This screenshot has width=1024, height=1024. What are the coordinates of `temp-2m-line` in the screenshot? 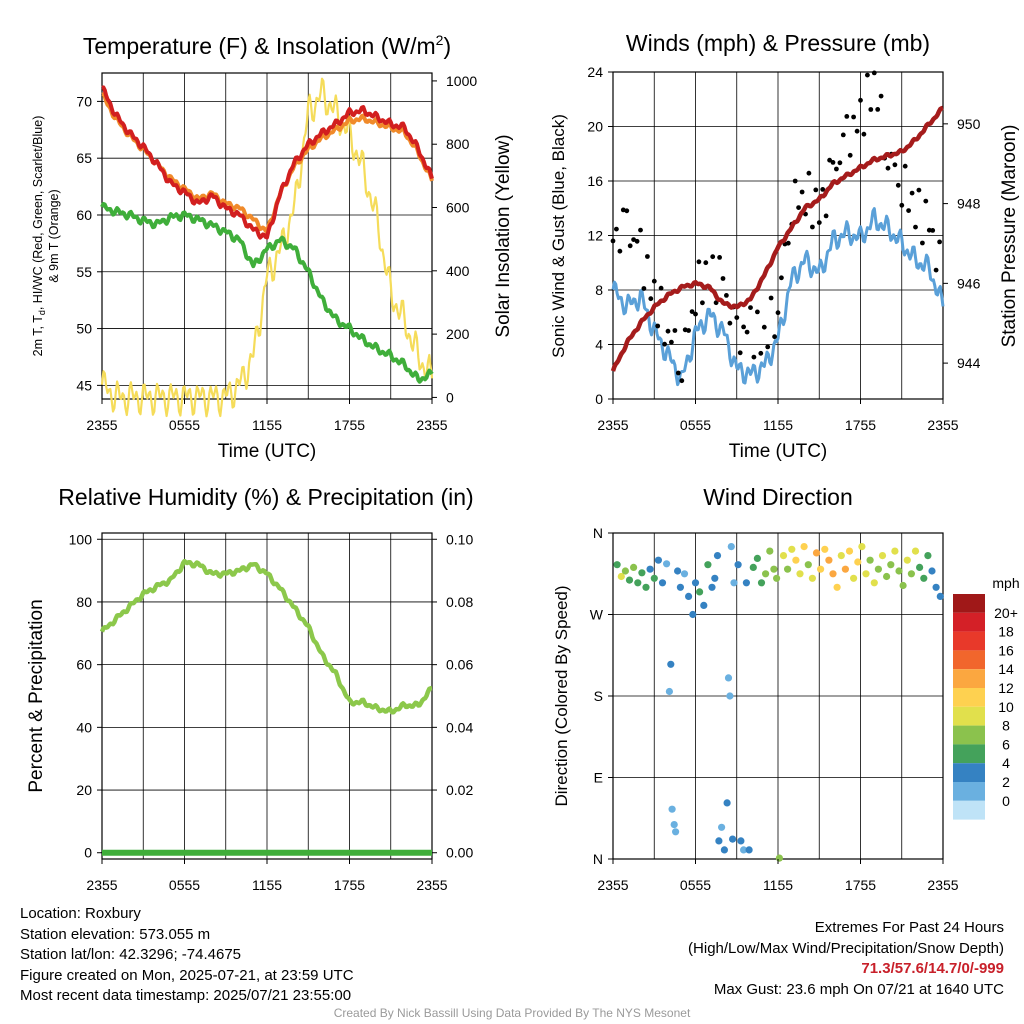 It's located at (267, 162).